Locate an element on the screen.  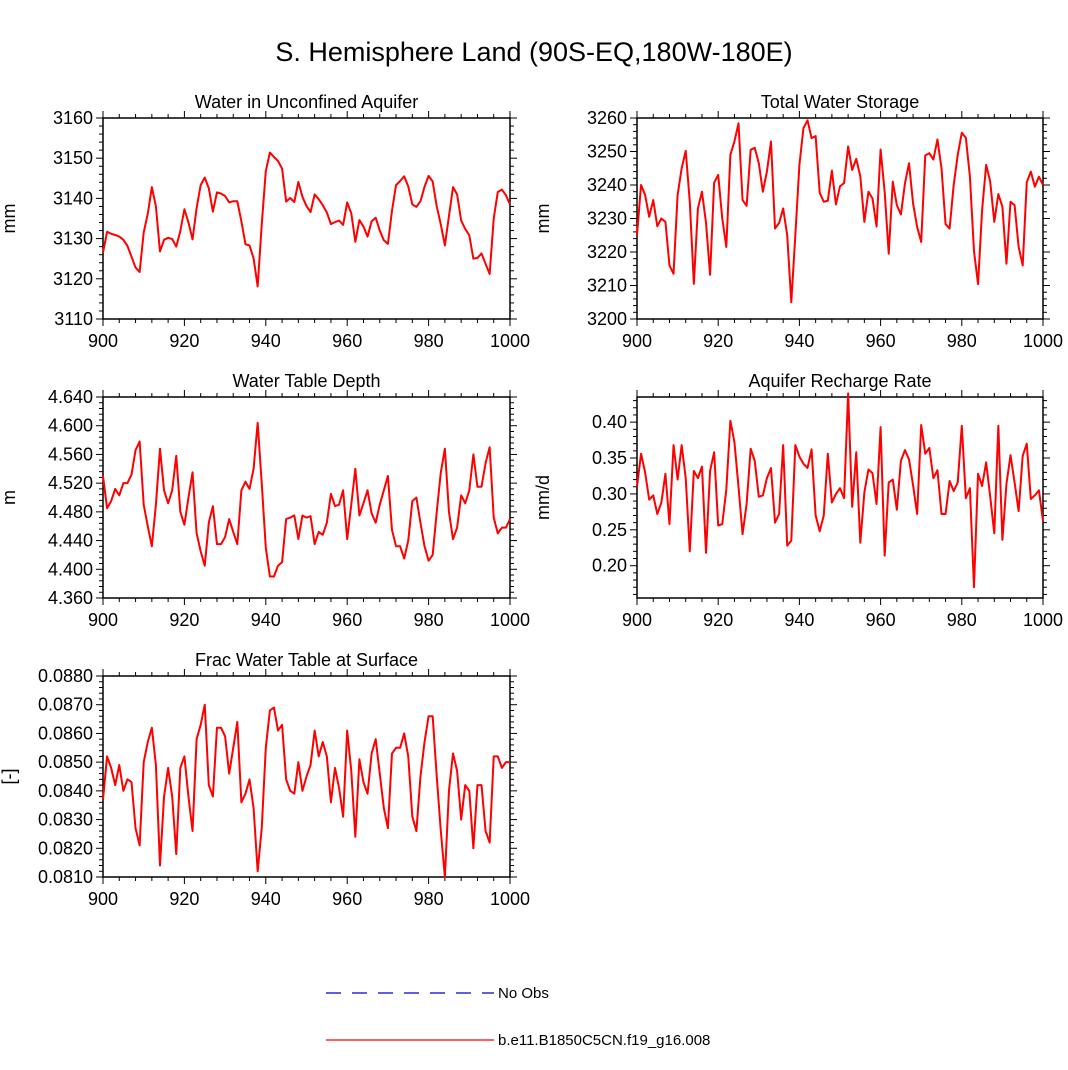
y-tick-label: 0.0820 is located at coordinates (65, 848).